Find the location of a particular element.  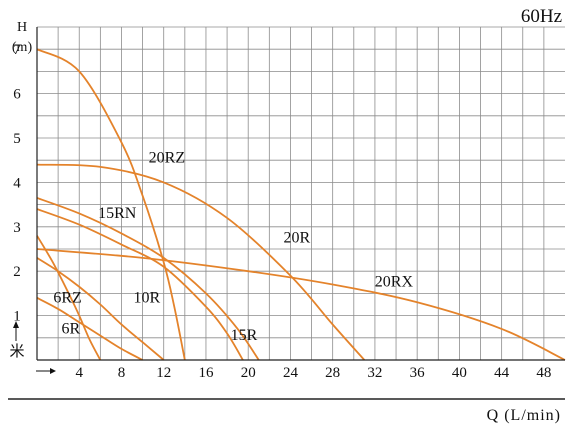

y-tick-label: 7 is located at coordinates (17, 50).